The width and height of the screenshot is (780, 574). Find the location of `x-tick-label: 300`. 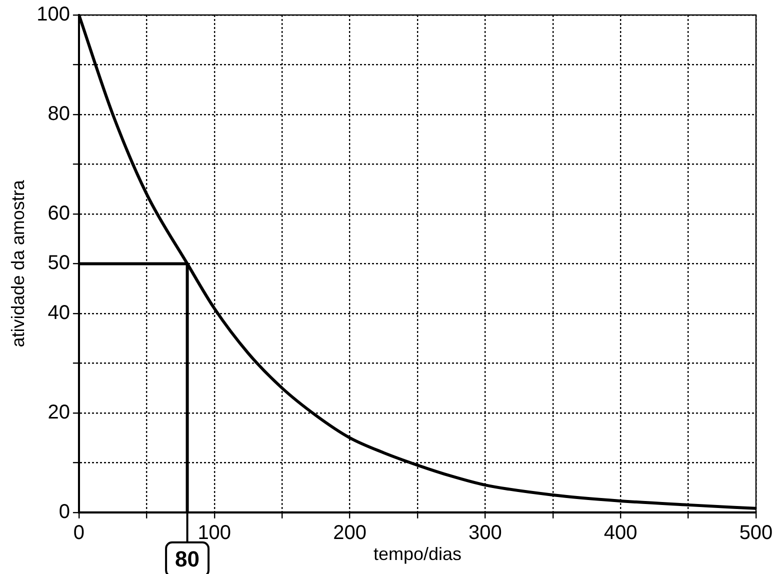

x-tick-label: 300 is located at coordinates (485, 533).